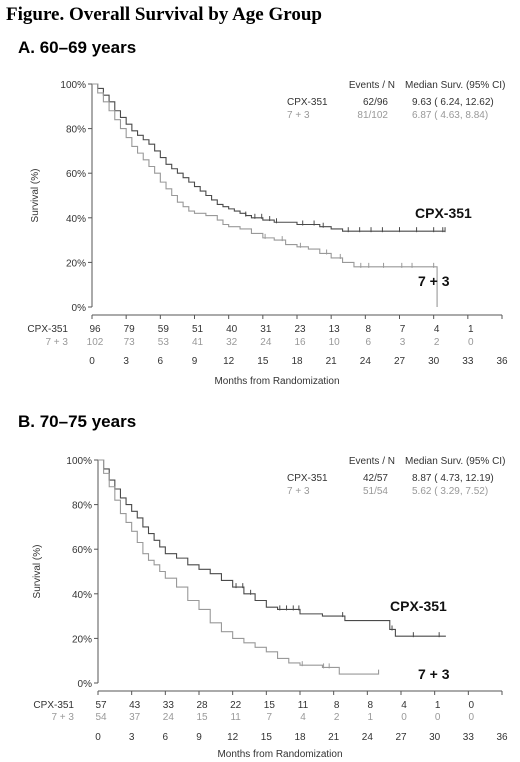 This screenshot has height=762, width=520. What do you see at coordinates (375, 491) in the screenshot?
I see `table-row-events: 51/54` at bounding box center [375, 491].